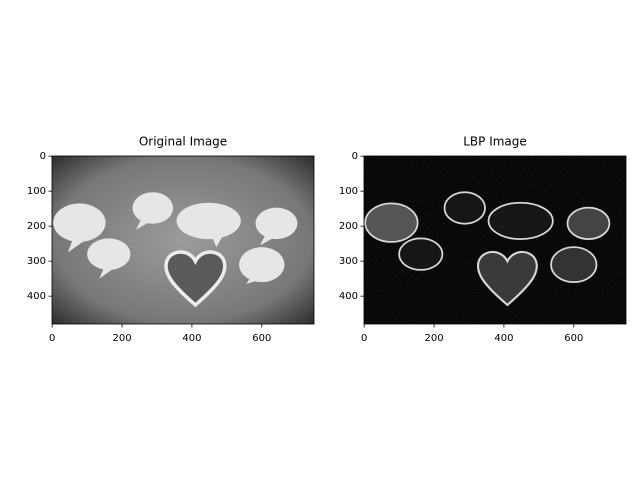 The width and height of the screenshot is (640, 484). I want to click on original-image, so click(183, 240).